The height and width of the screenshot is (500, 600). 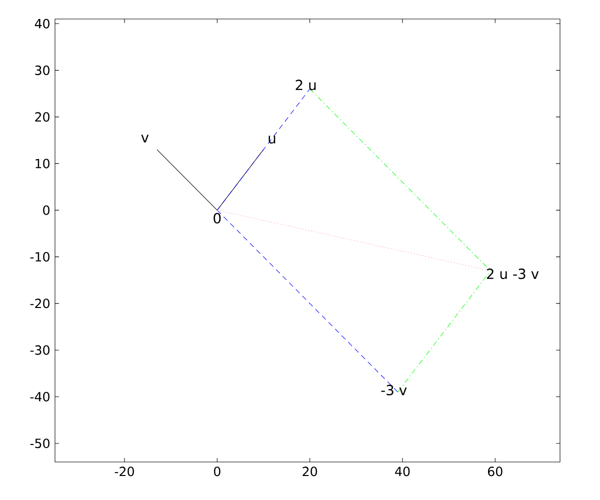 What do you see at coordinates (40, 257) in the screenshot?
I see `y-tick-label: -10` at bounding box center [40, 257].